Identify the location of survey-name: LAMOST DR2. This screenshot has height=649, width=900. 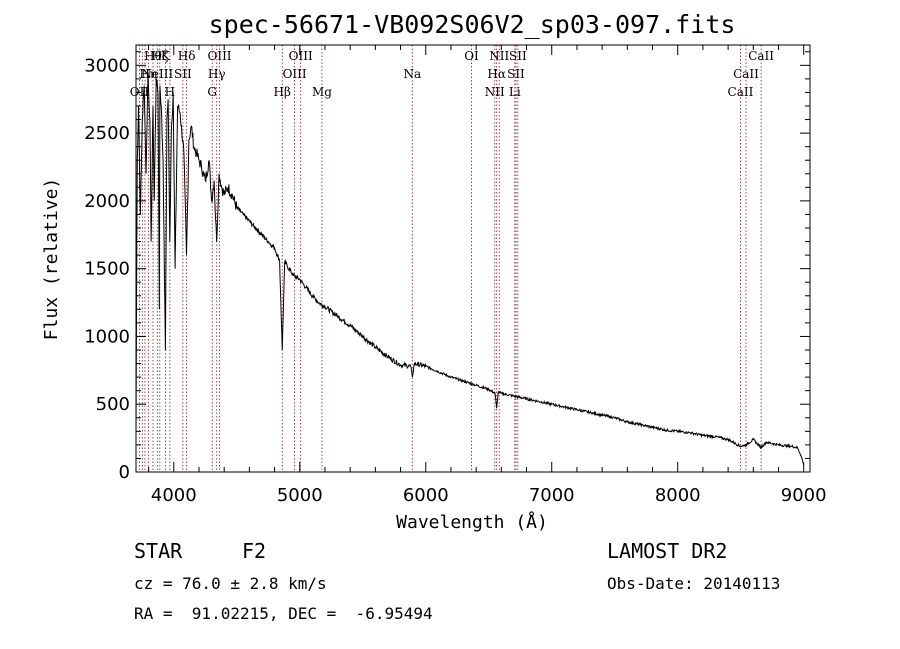
(667, 551).